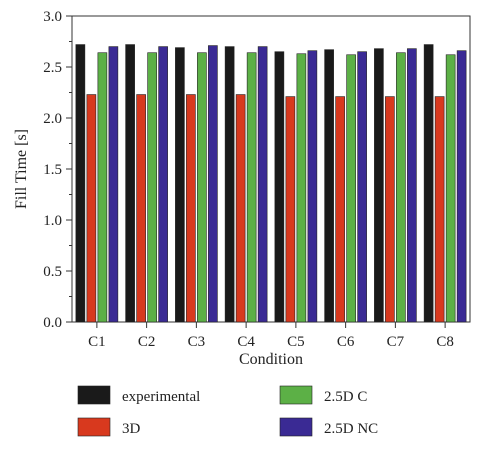  I want to click on x-tick-label-c1: C1, so click(97, 342).